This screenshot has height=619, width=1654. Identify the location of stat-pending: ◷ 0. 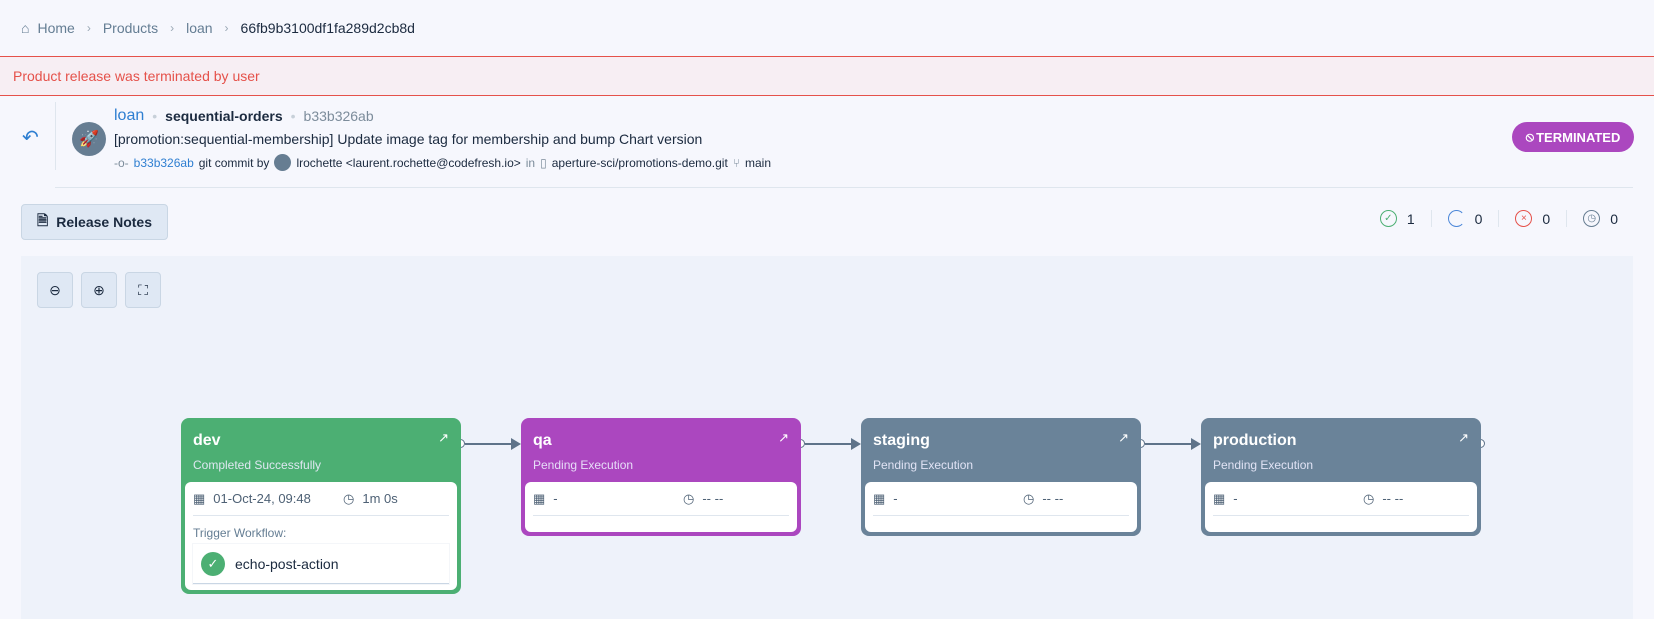
(1600, 218).